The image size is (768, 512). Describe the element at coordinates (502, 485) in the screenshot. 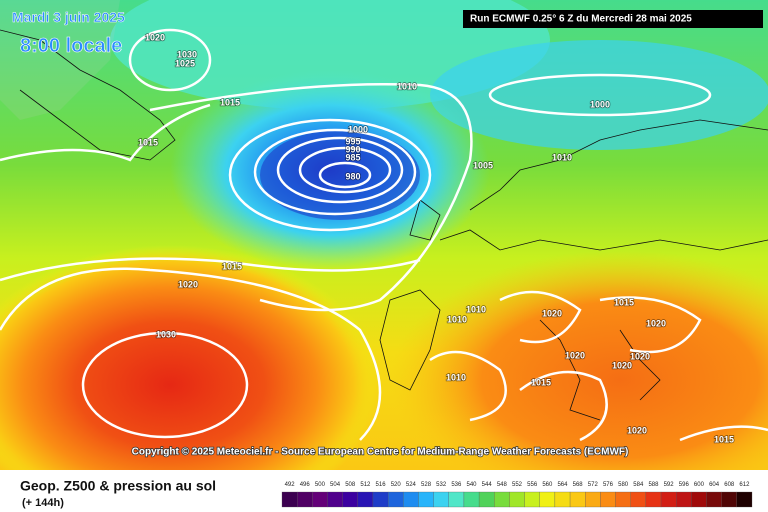

I see `scale-label: 548` at that location.